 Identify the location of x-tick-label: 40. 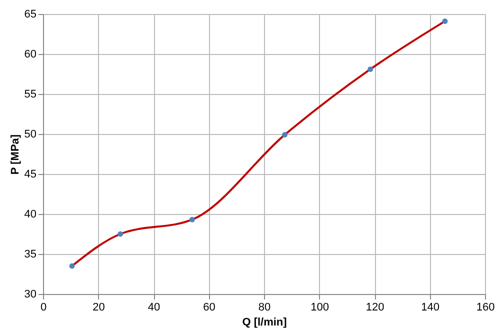
(154, 308).